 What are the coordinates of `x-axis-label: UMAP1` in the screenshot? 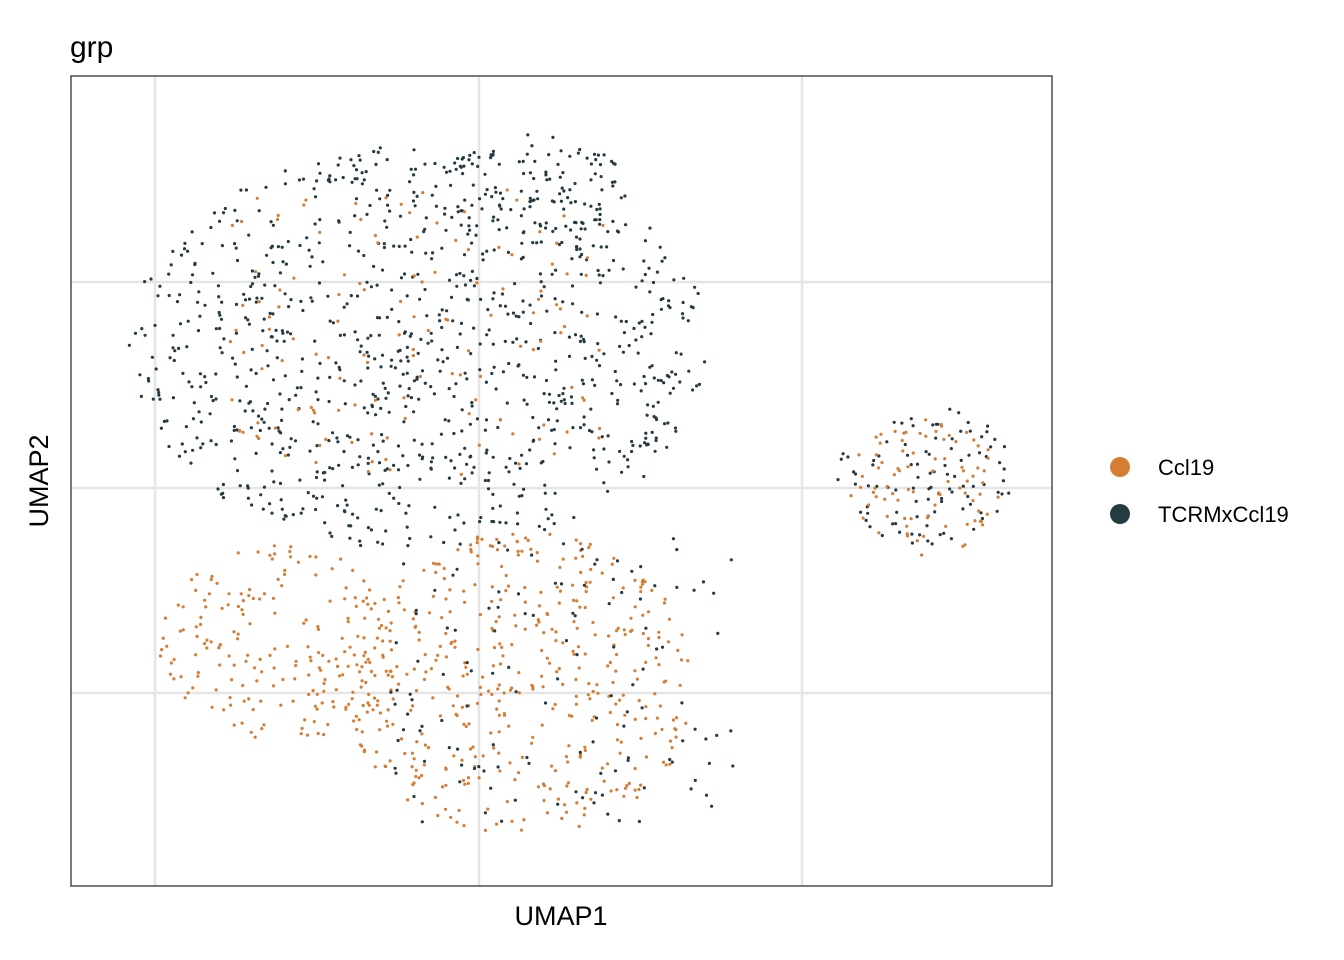 It's located at (560, 916).